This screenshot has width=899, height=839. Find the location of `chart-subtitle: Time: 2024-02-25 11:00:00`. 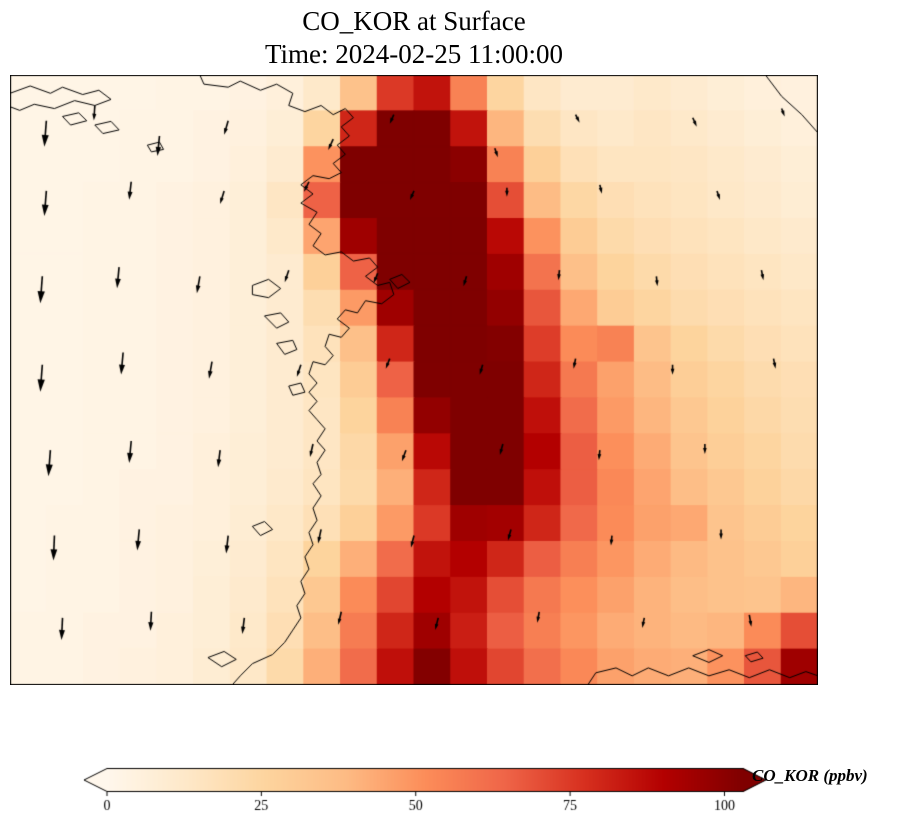

chart-subtitle: Time: 2024-02-25 11:00:00 is located at coordinates (413, 54).